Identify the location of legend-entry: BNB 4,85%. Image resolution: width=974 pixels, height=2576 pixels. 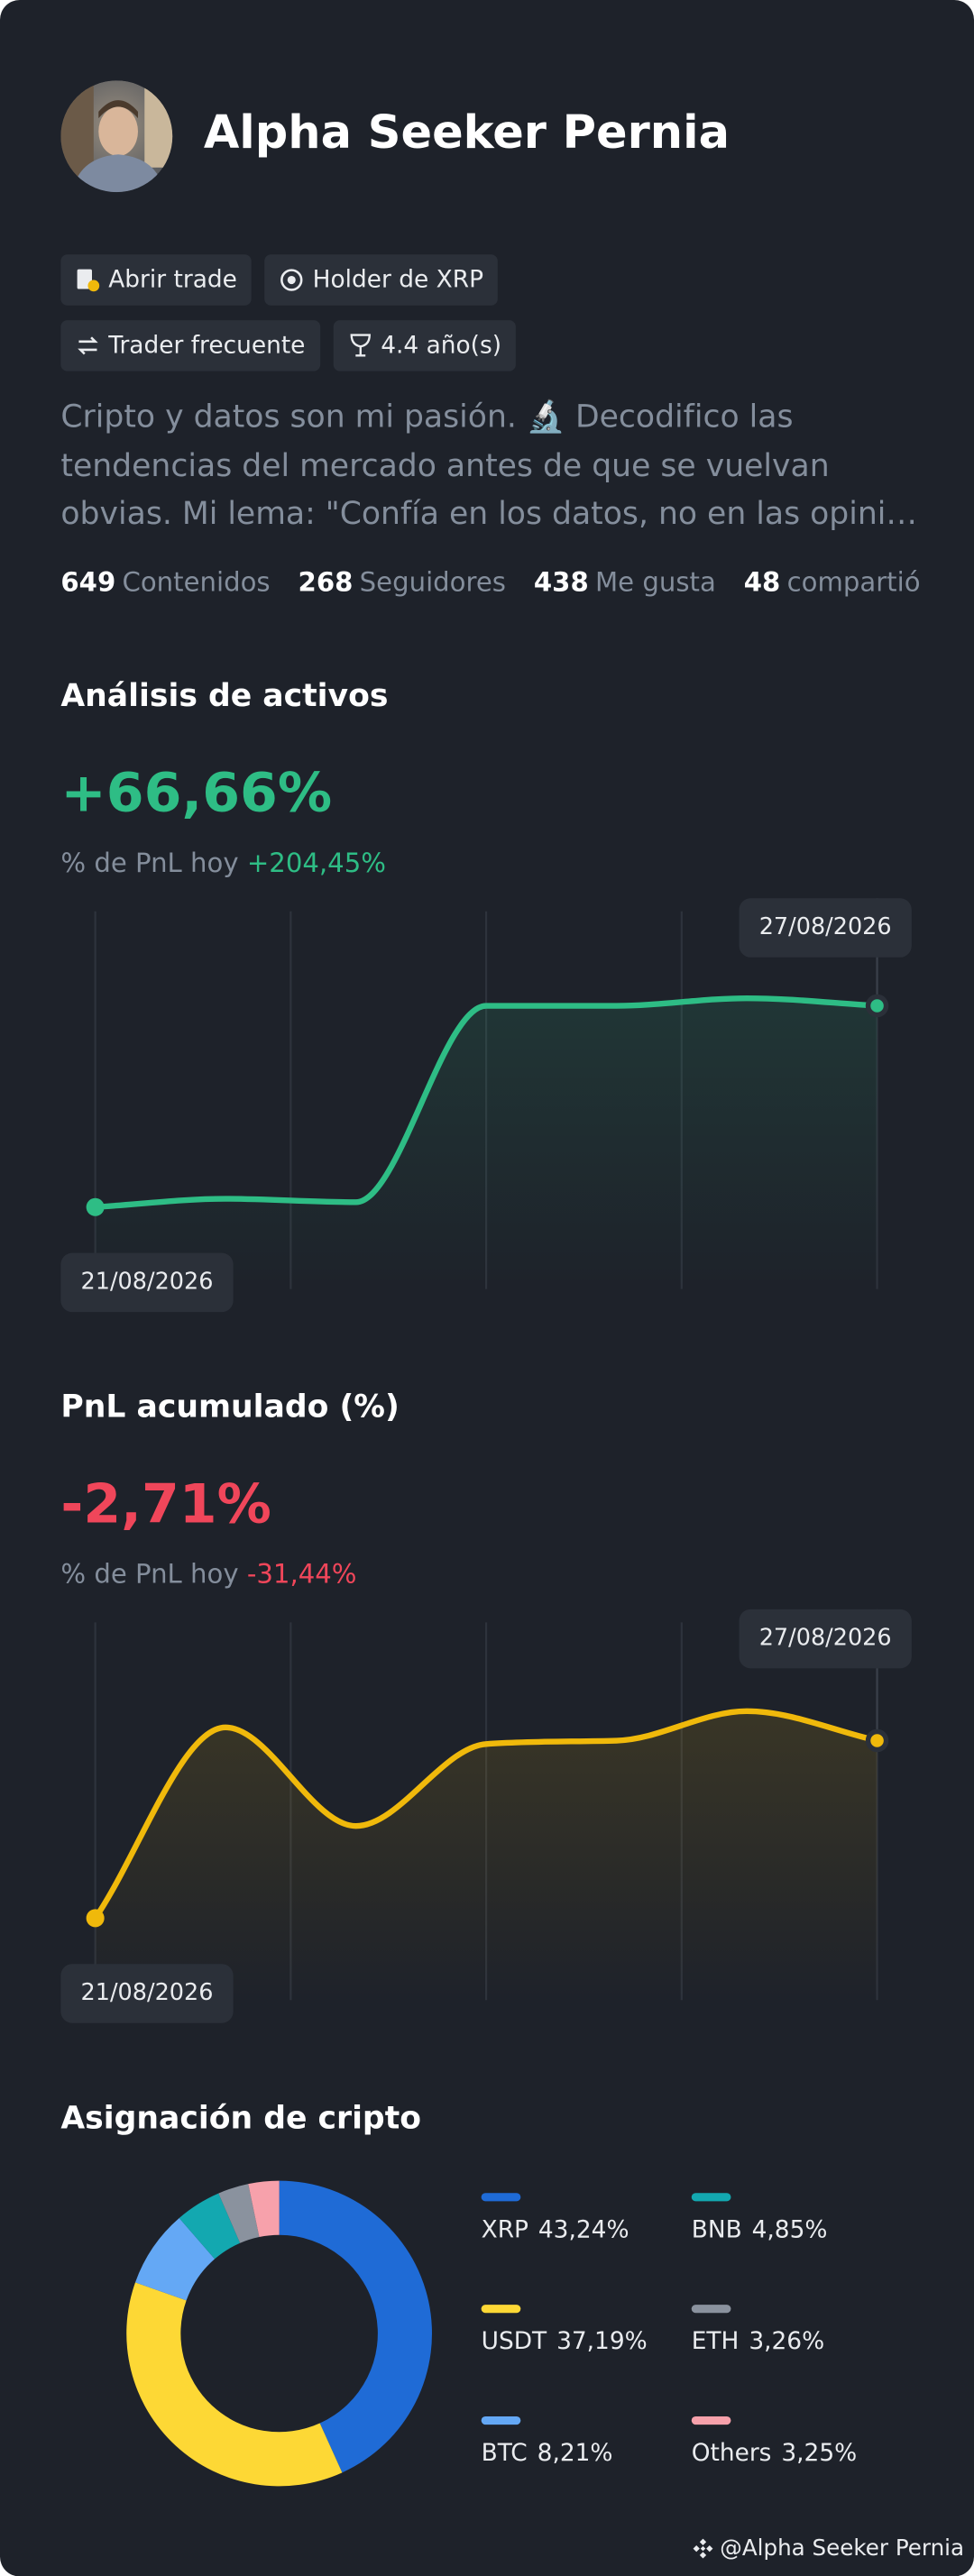
(760, 2229).